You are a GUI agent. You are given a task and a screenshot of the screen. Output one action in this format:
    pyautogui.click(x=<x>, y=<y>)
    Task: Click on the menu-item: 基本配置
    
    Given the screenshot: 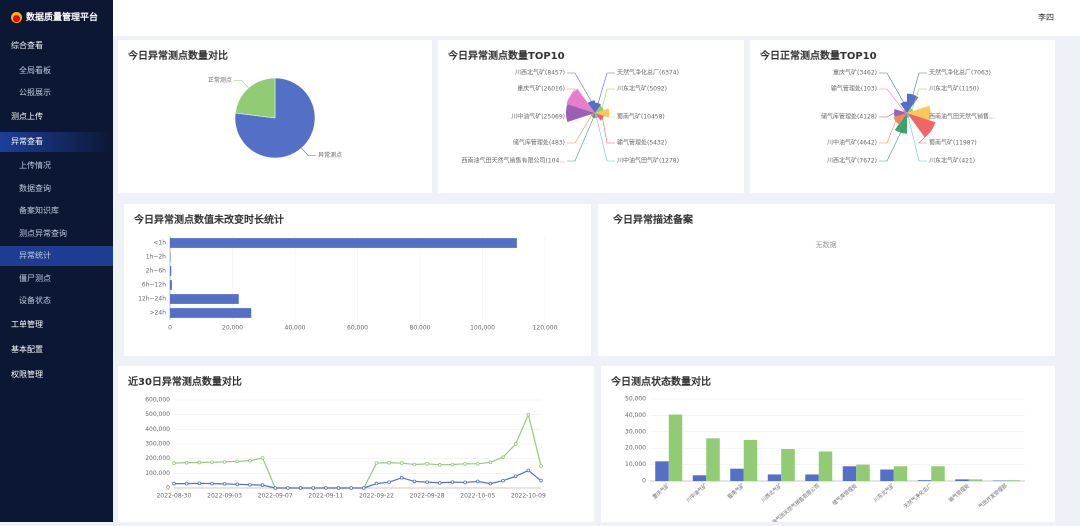 What is the action you would take?
    pyautogui.click(x=56, y=350)
    